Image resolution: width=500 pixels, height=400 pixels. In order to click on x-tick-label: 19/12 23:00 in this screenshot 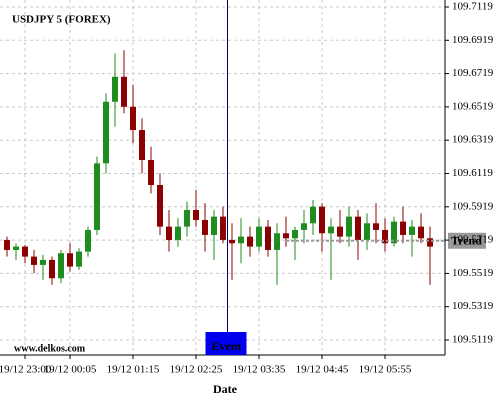, I will do `click(26, 370)`.